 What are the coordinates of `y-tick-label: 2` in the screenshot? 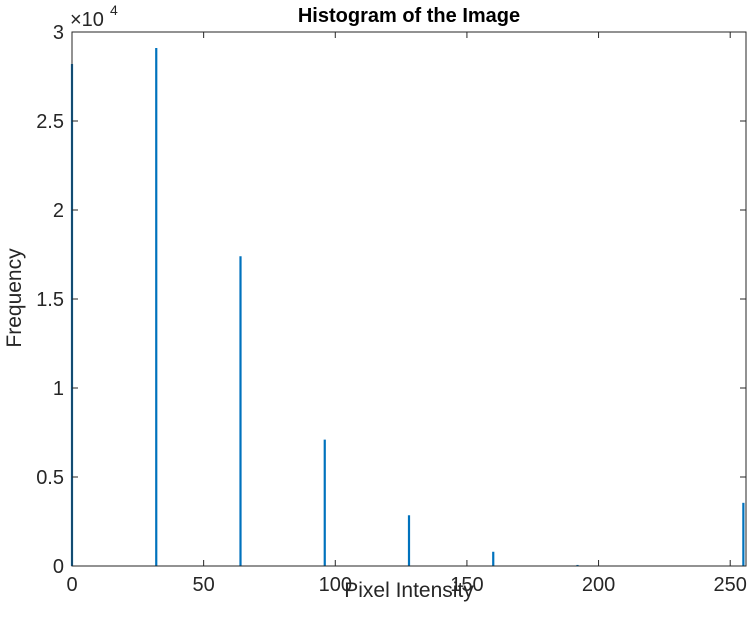 It's located at (58, 211).